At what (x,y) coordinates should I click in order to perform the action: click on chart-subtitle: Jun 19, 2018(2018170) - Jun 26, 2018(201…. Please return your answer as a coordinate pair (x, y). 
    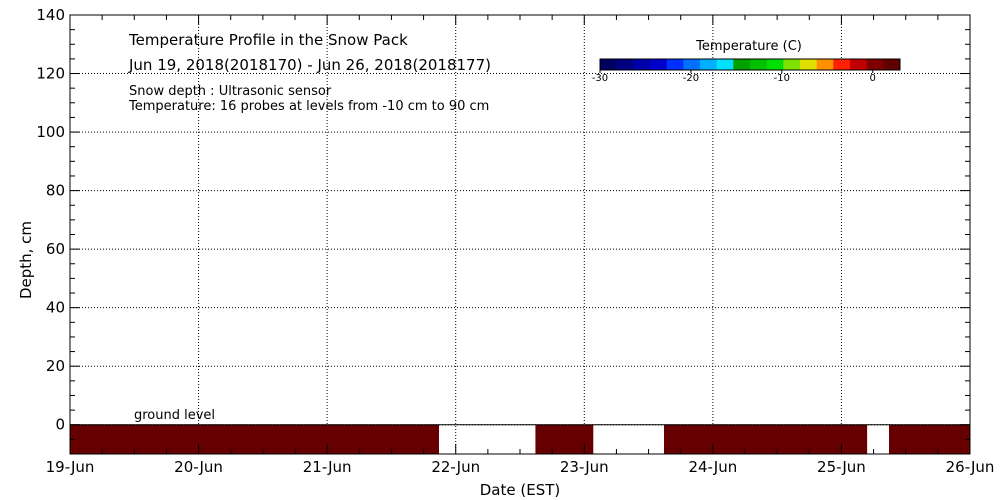
    Looking at the image, I should click on (309, 65).